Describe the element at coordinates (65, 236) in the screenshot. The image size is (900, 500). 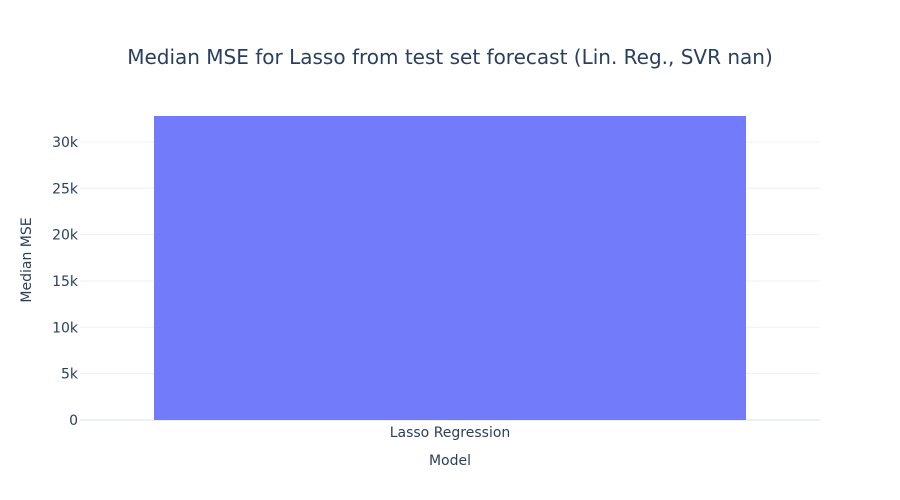
I see `y-tick-label: 20k` at that location.